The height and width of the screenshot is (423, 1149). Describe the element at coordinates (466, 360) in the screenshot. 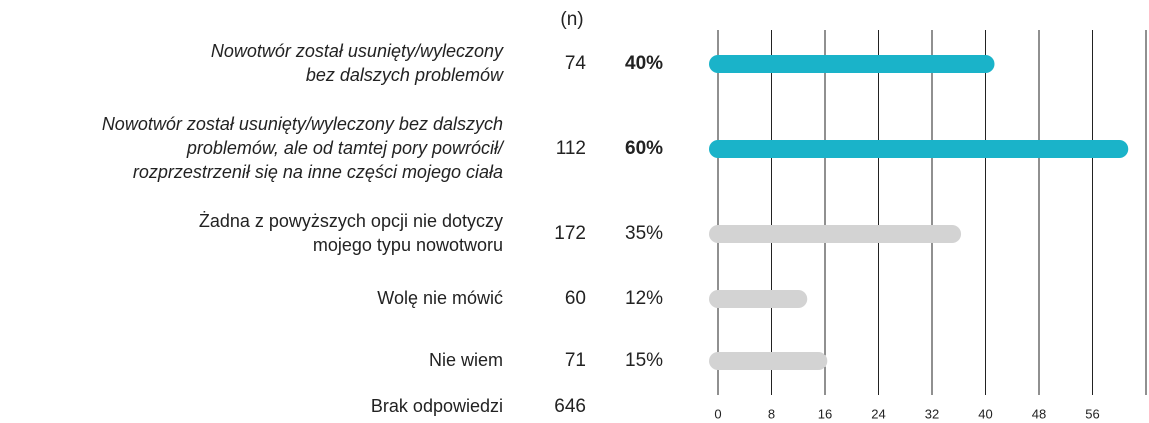

I see `category-label: Nie wiem` at that location.